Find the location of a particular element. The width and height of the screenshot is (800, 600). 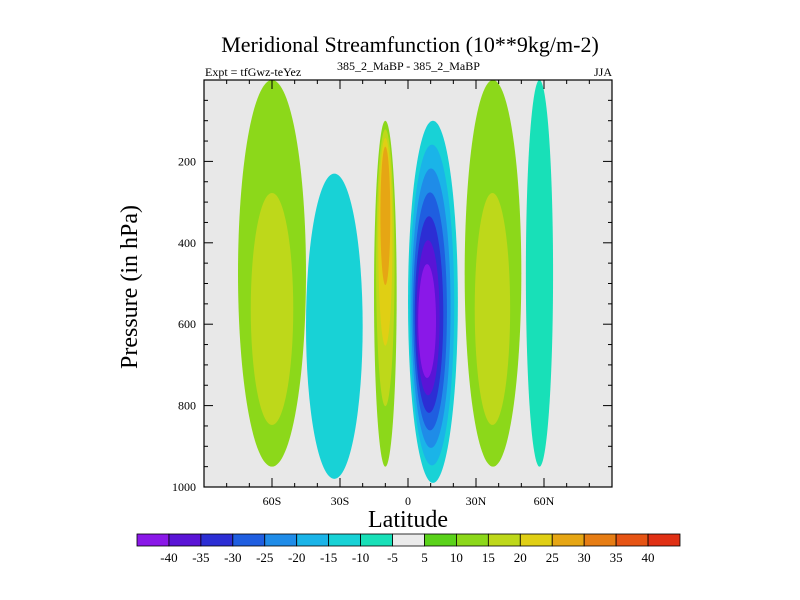

y-tick-label: 400 is located at coordinates (187, 243).